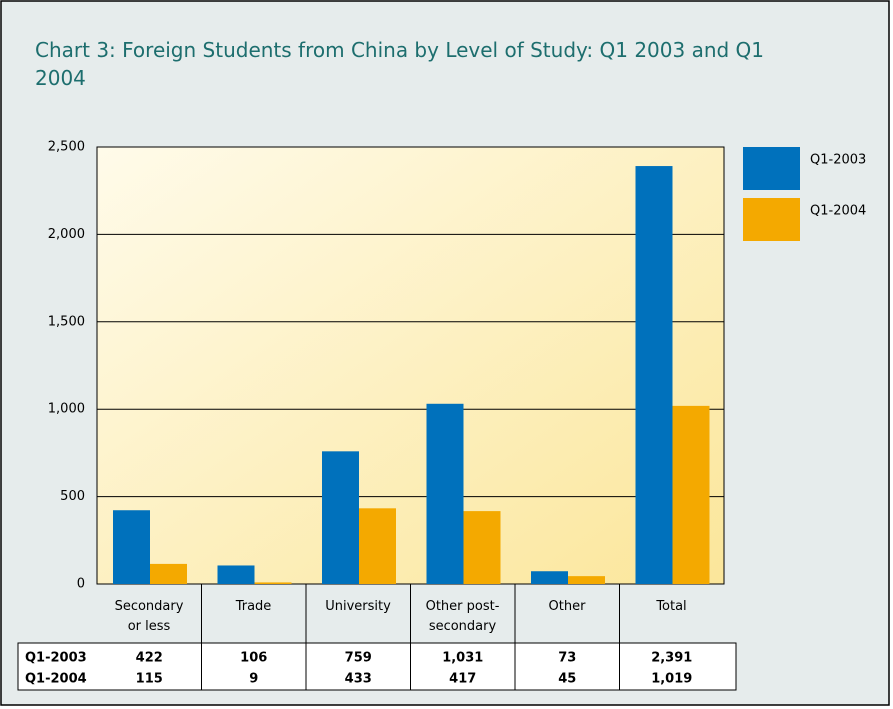 The image size is (893, 709). Describe the element at coordinates (671, 679) in the screenshot. I see `data-label: 1,019` at that location.